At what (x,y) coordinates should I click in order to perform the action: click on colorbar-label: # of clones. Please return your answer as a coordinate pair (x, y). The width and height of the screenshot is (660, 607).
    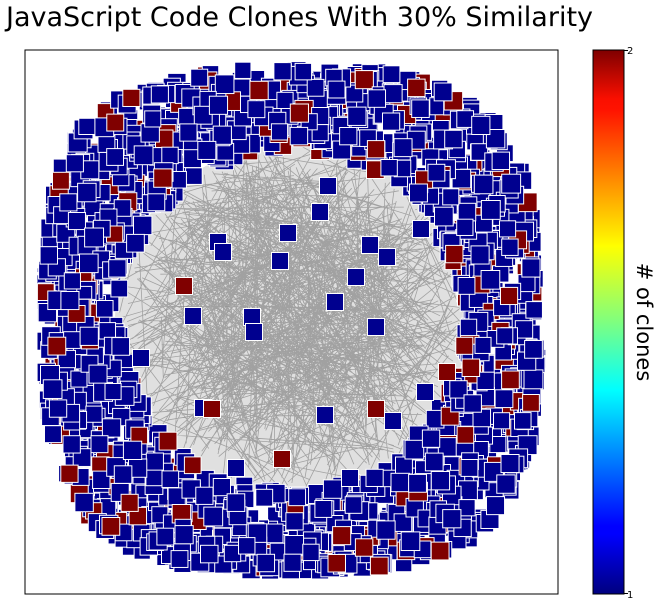
    Looking at the image, I should click on (644, 322).